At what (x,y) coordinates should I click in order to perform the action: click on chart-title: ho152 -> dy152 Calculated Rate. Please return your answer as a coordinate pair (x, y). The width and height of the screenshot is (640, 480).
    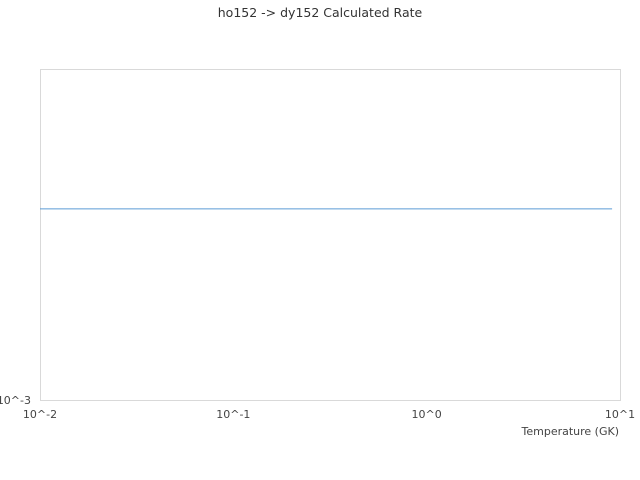
    Looking at the image, I should click on (320, 12).